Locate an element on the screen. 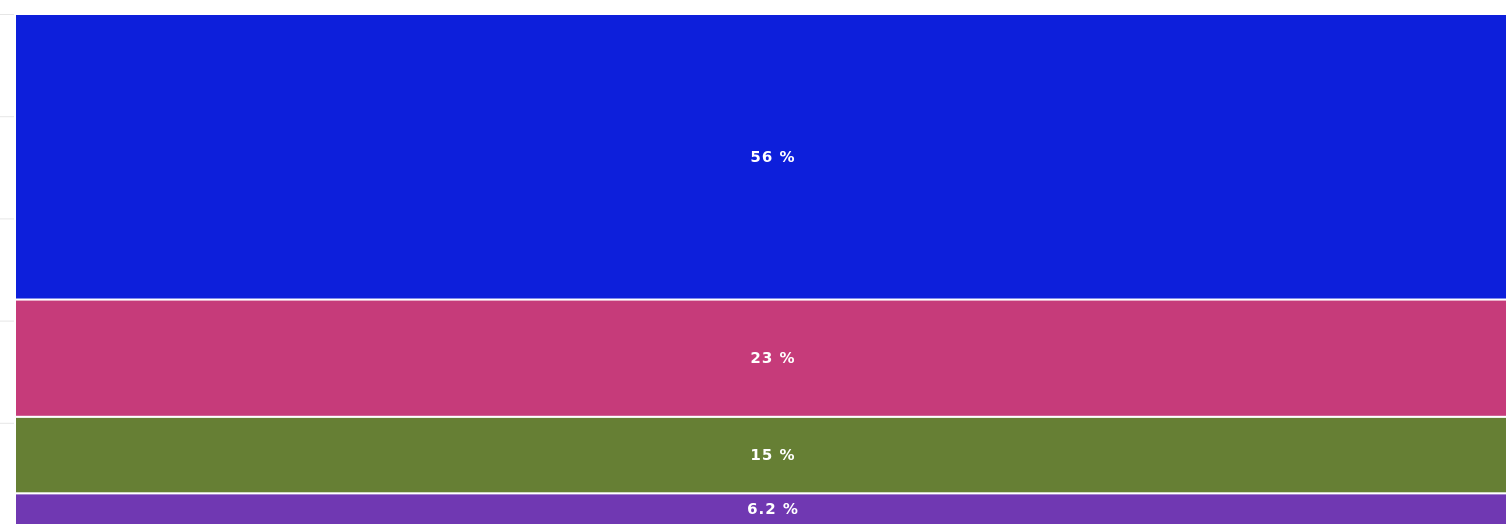 The width and height of the screenshot is (1507, 525). grid-layer is located at coordinates (7, 219).